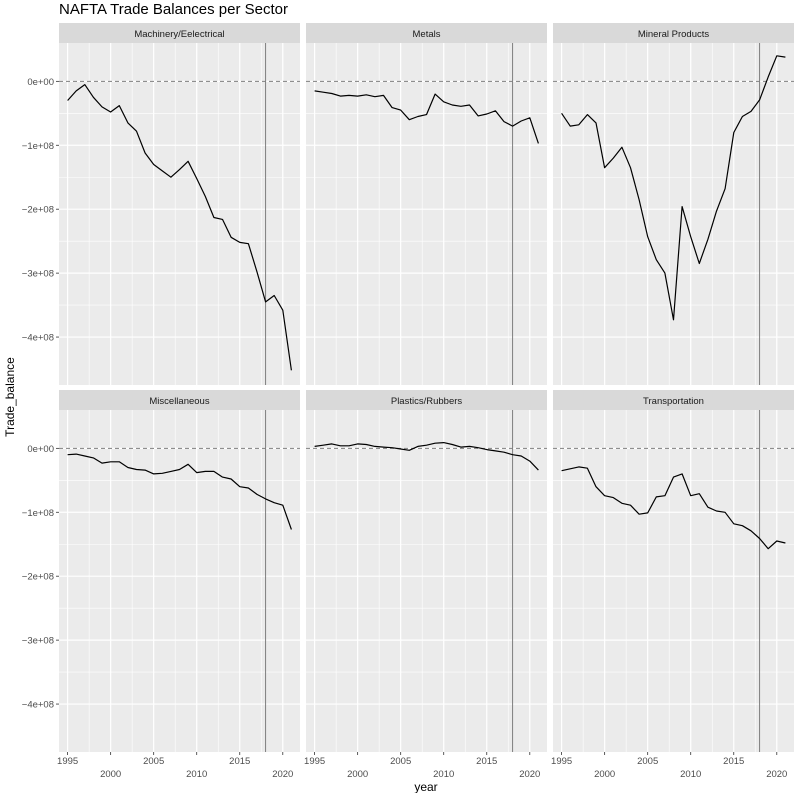 This screenshot has height=793, width=798. I want to click on x-axis-title: year, so click(425, 786).